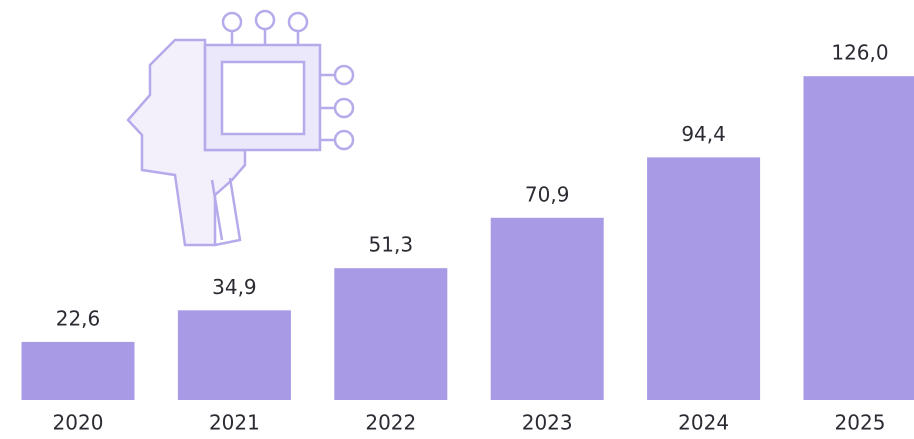 This screenshot has height=439, width=914. What do you see at coordinates (703, 134) in the screenshot?
I see `value-label: 94,4` at bounding box center [703, 134].